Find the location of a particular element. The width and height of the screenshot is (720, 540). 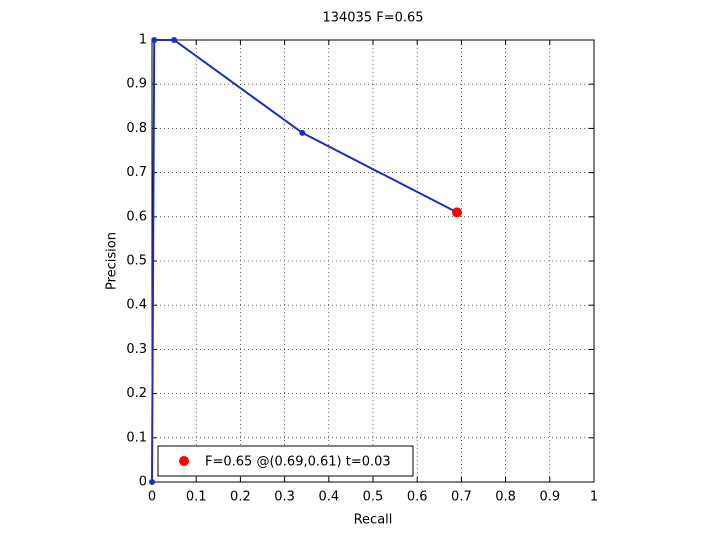

x-tick-label: 0.2 is located at coordinates (240, 497).